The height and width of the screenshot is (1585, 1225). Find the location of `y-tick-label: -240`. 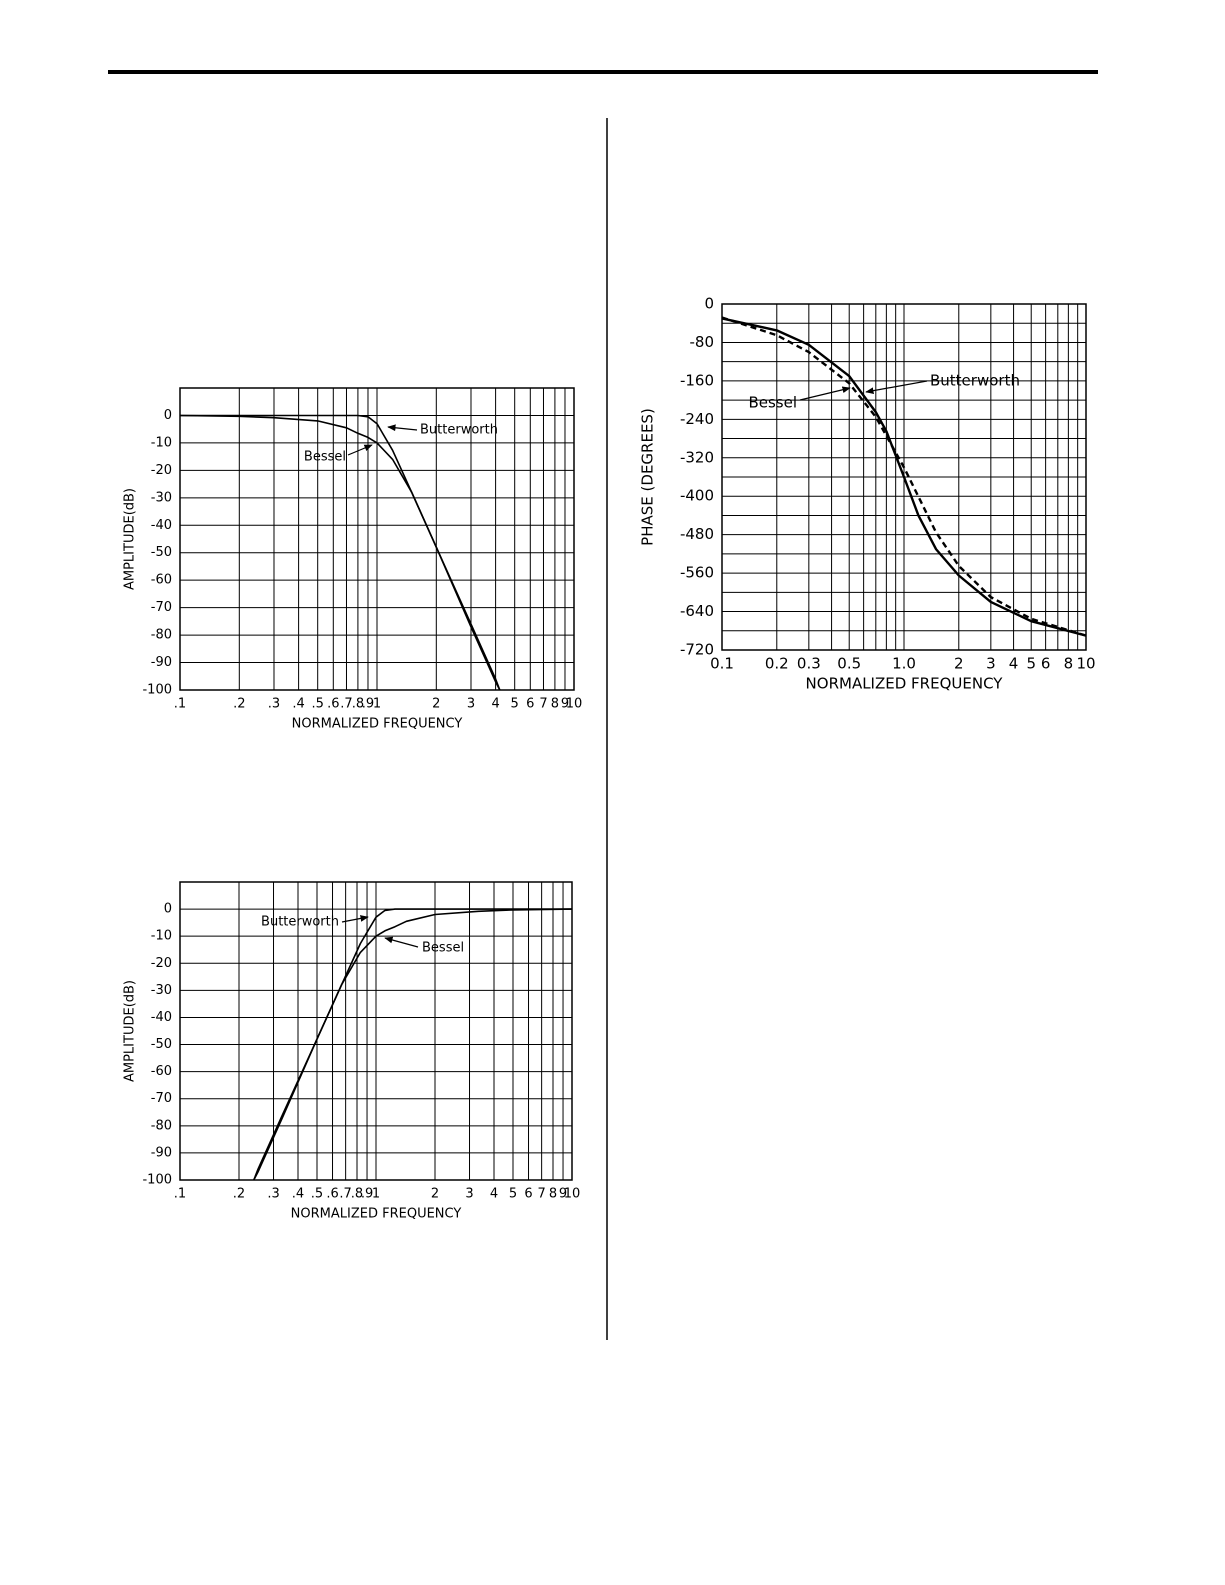

y-tick-label: -240 is located at coordinates (697, 419).